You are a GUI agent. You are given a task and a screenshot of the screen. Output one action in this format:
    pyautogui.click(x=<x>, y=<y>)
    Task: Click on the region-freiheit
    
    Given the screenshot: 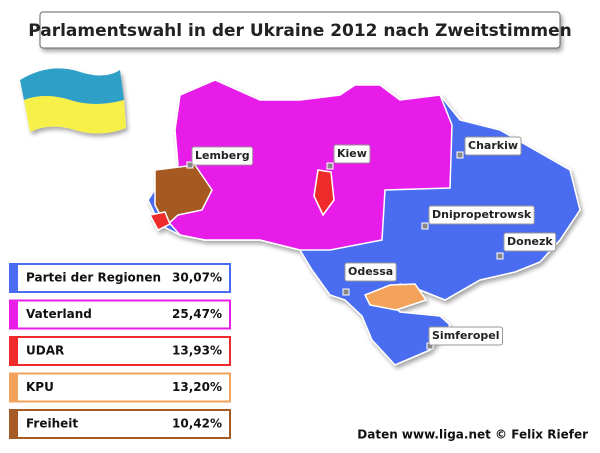 What is the action you would take?
    pyautogui.click(x=183, y=196)
    